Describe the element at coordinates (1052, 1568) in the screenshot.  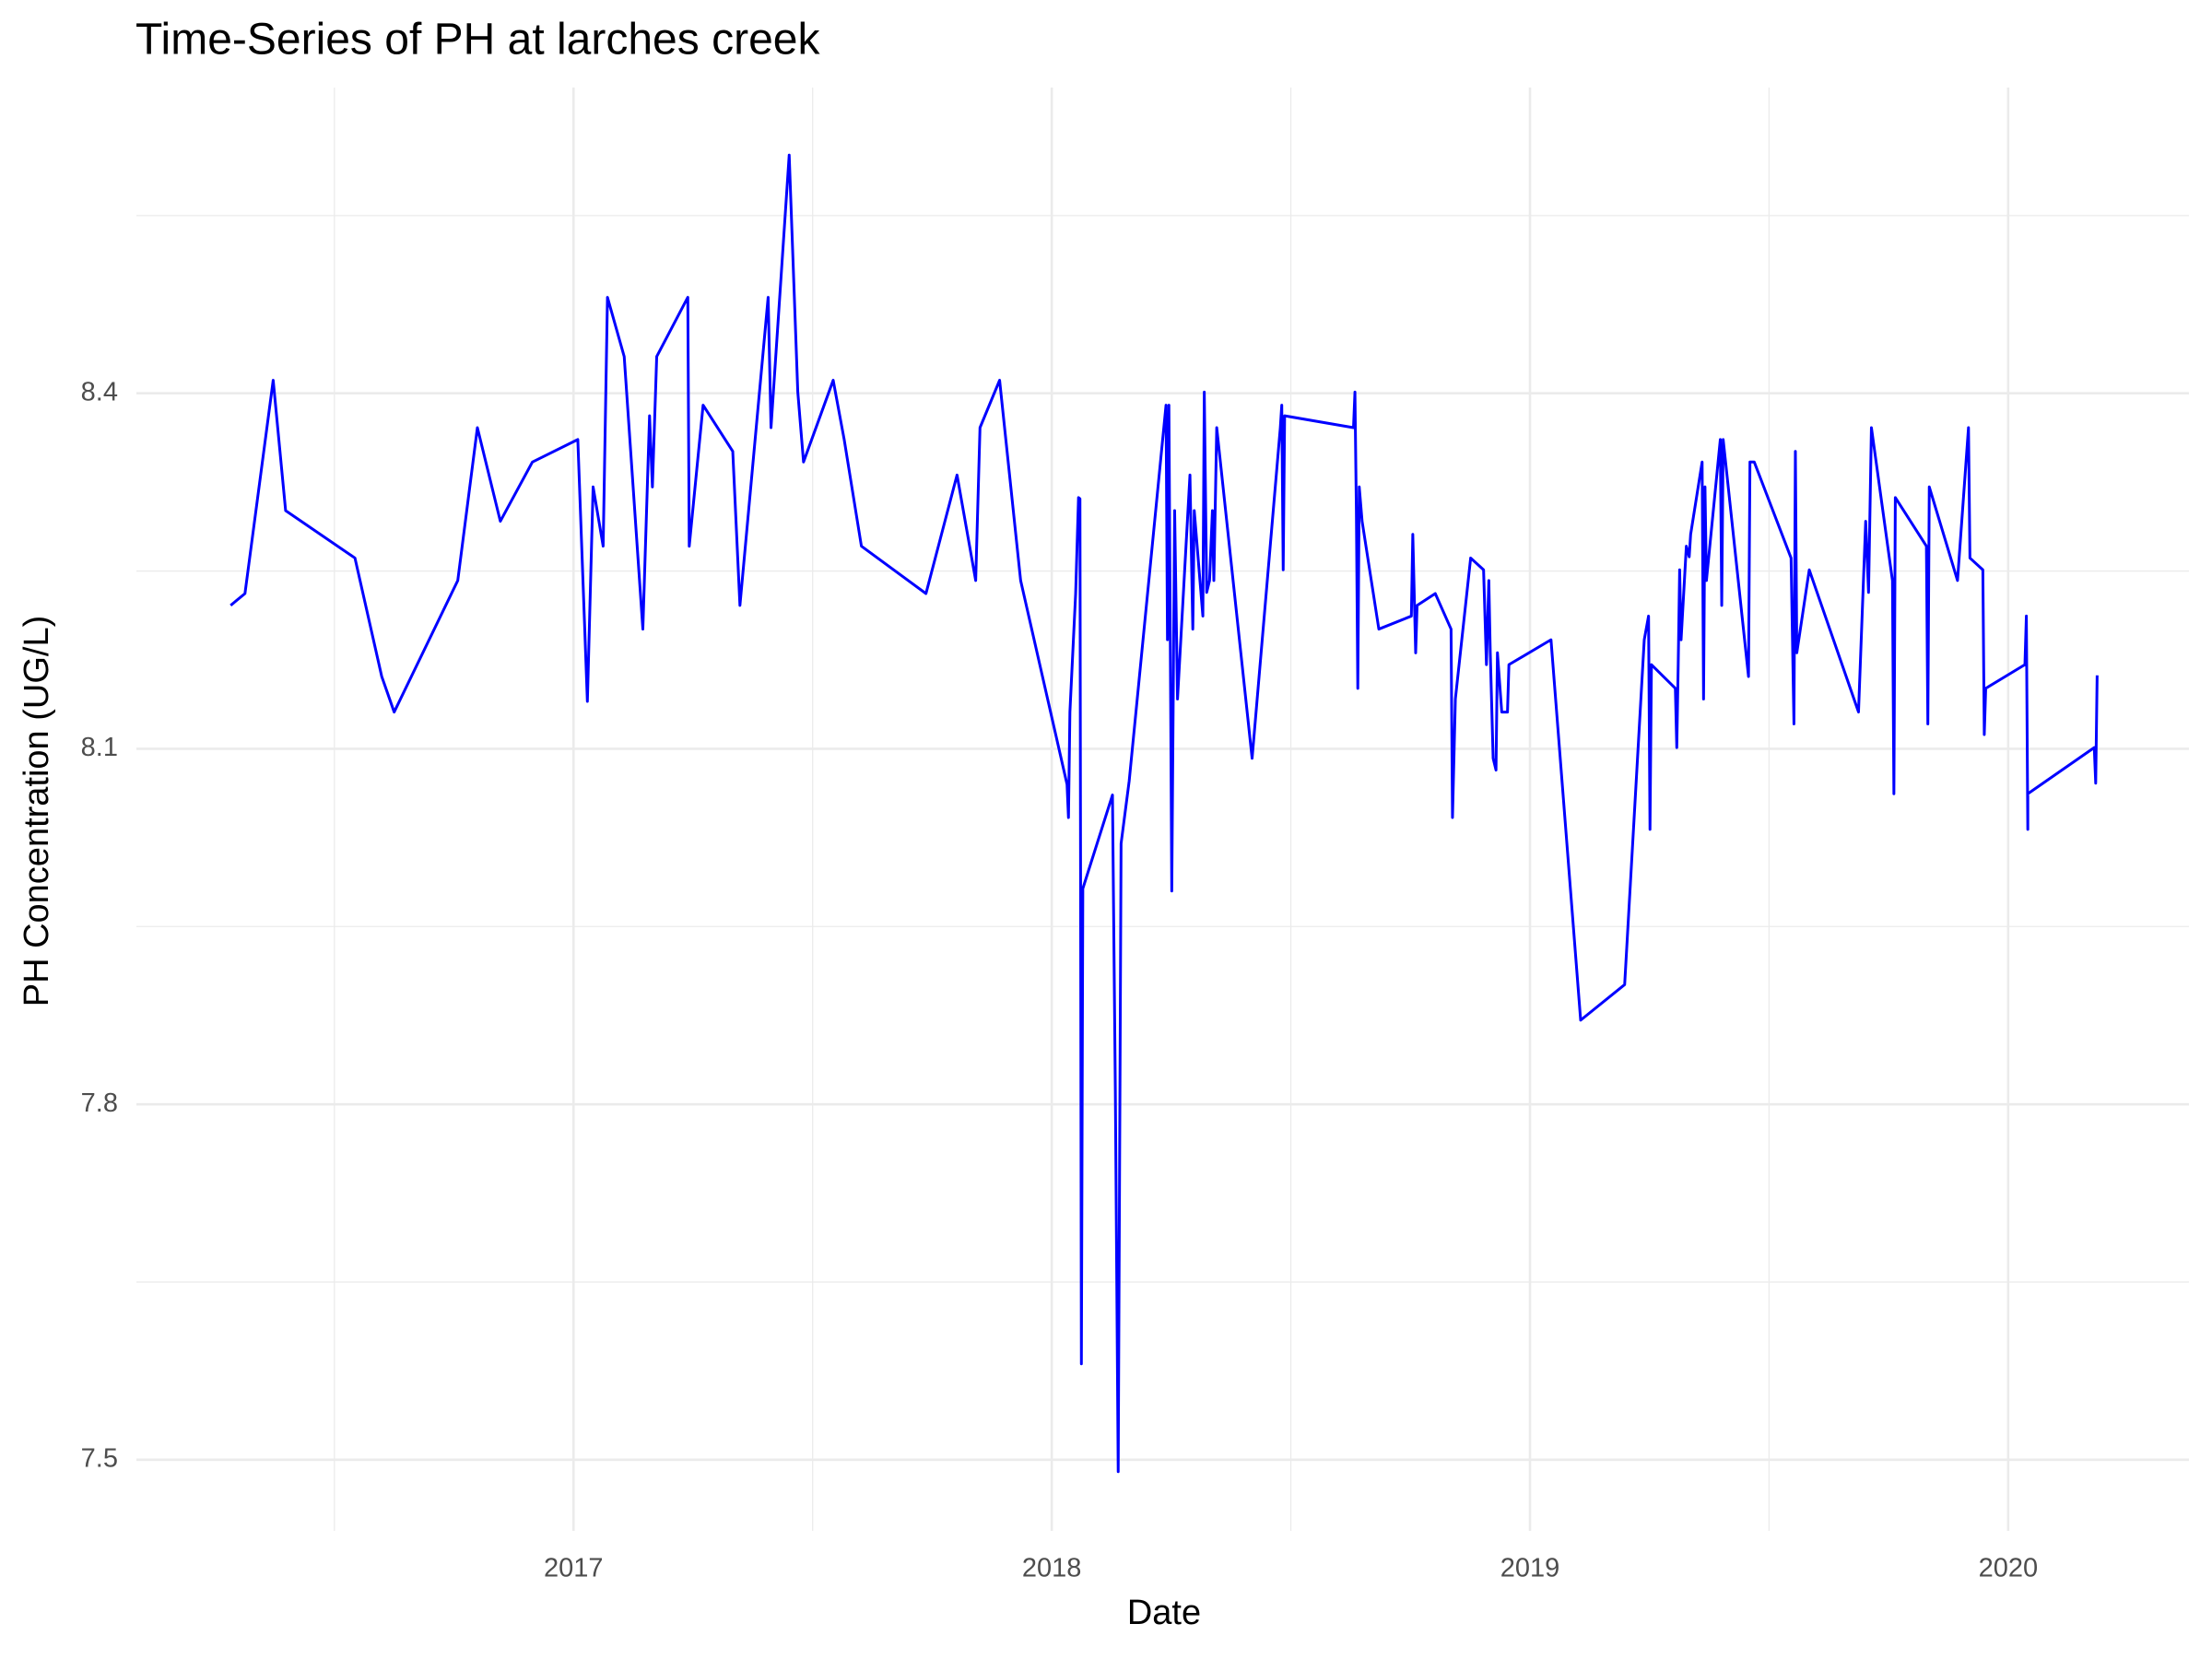
I see `x-tick-label: 2018` at that location.